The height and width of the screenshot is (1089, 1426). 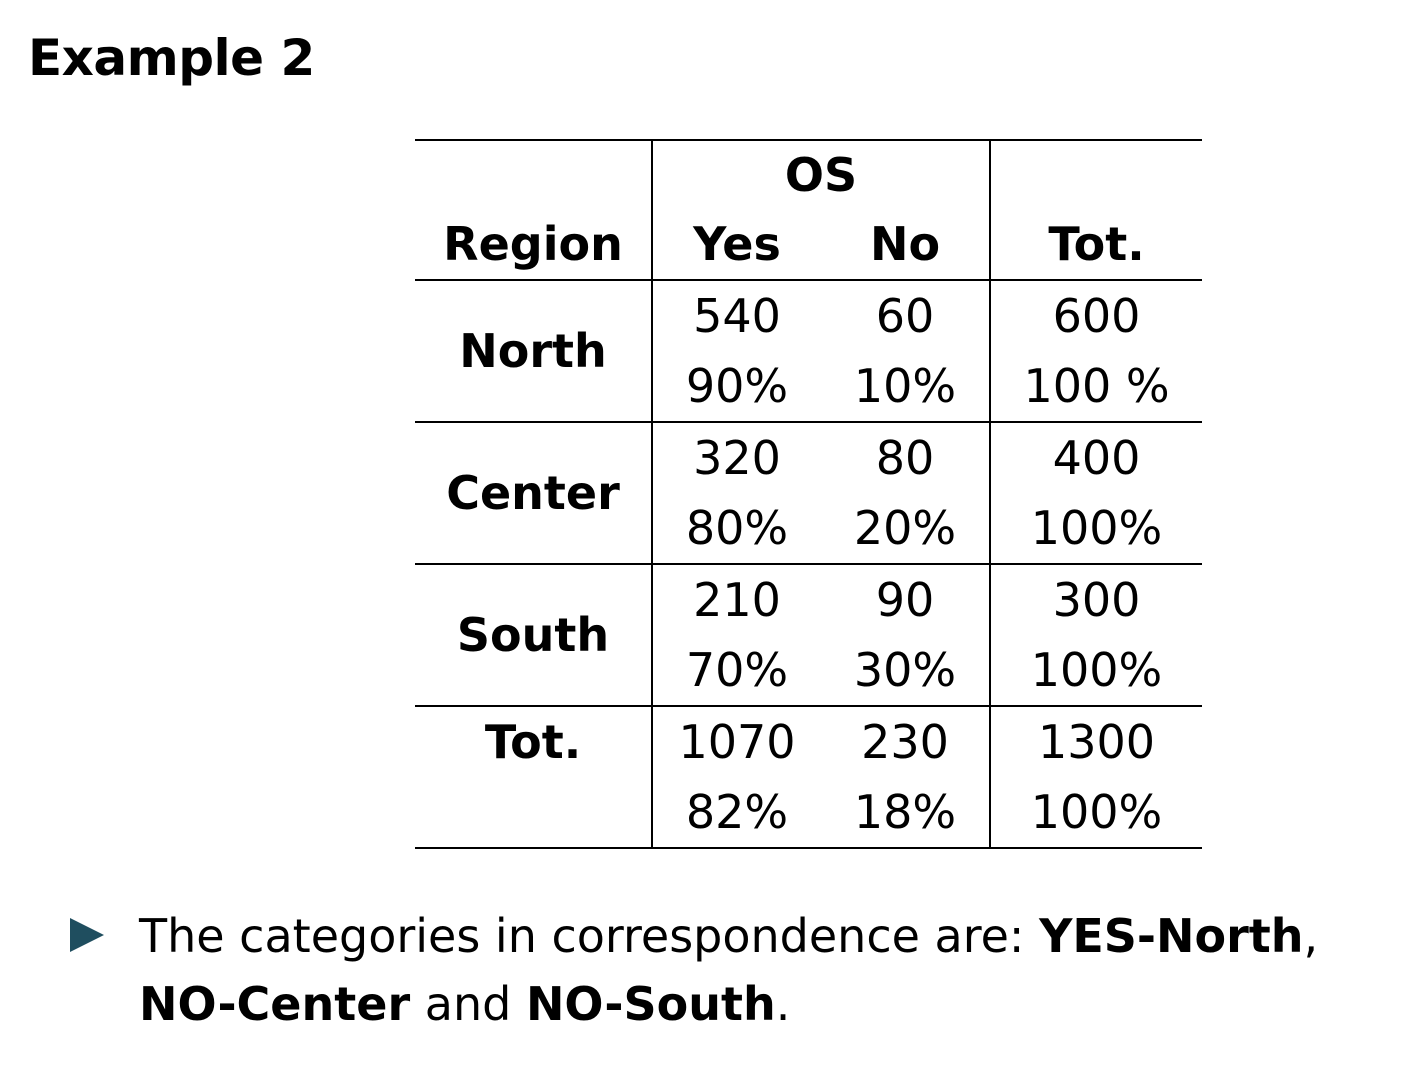 What do you see at coordinates (589, 936) in the screenshot?
I see `bullet-prefix: The categories in correspondence are:` at bounding box center [589, 936].